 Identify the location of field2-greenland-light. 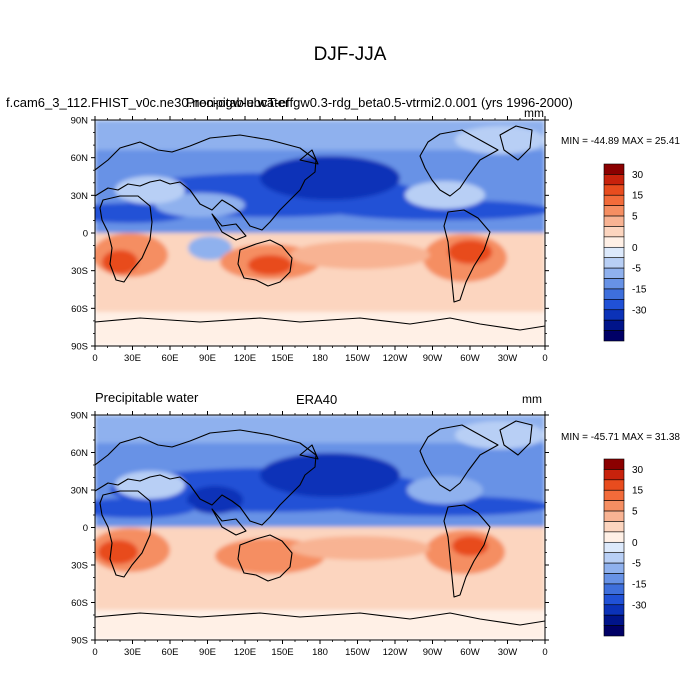
(500, 435).